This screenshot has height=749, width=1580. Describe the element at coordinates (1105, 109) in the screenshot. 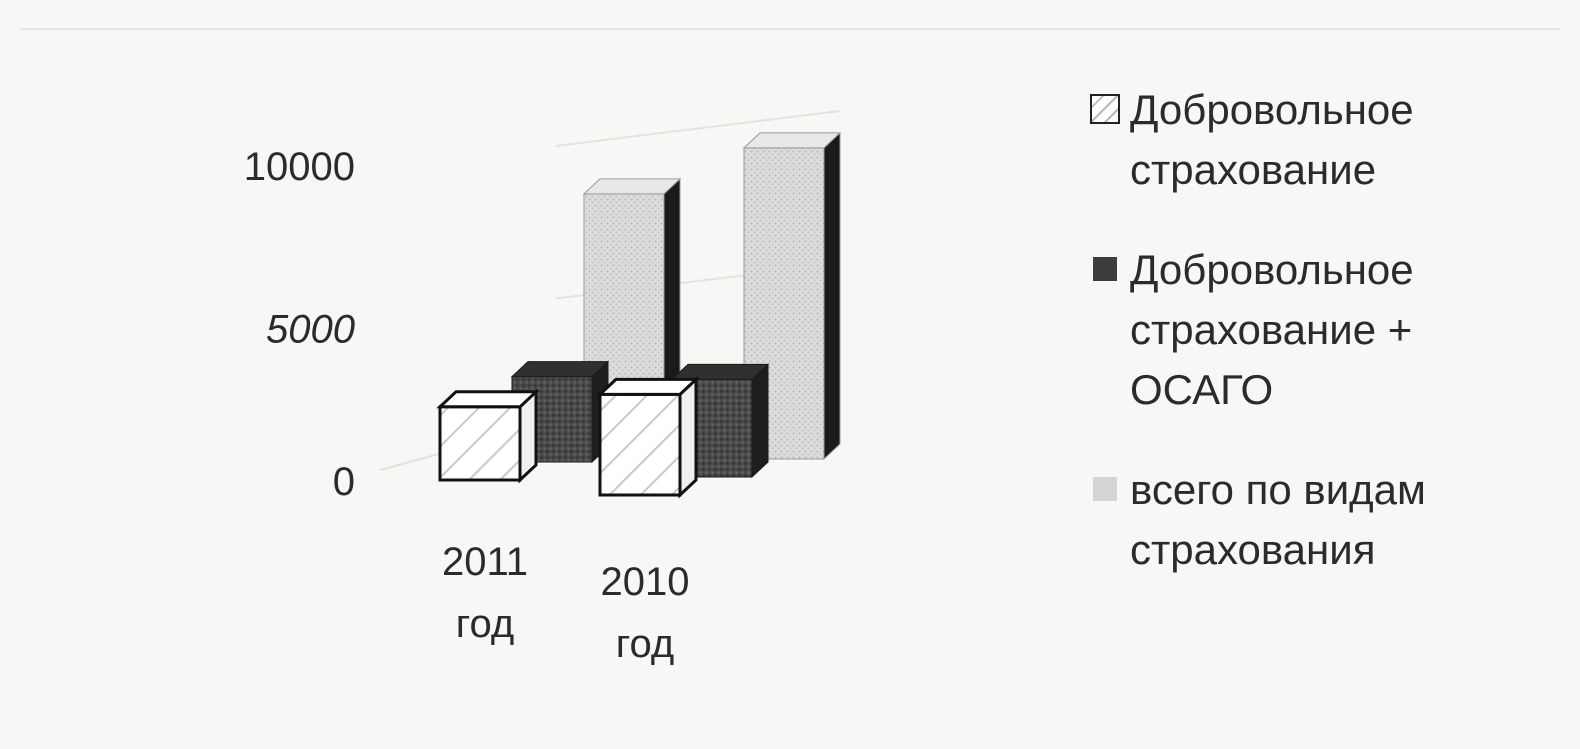

I see `legend-swatch-voluntary` at that location.